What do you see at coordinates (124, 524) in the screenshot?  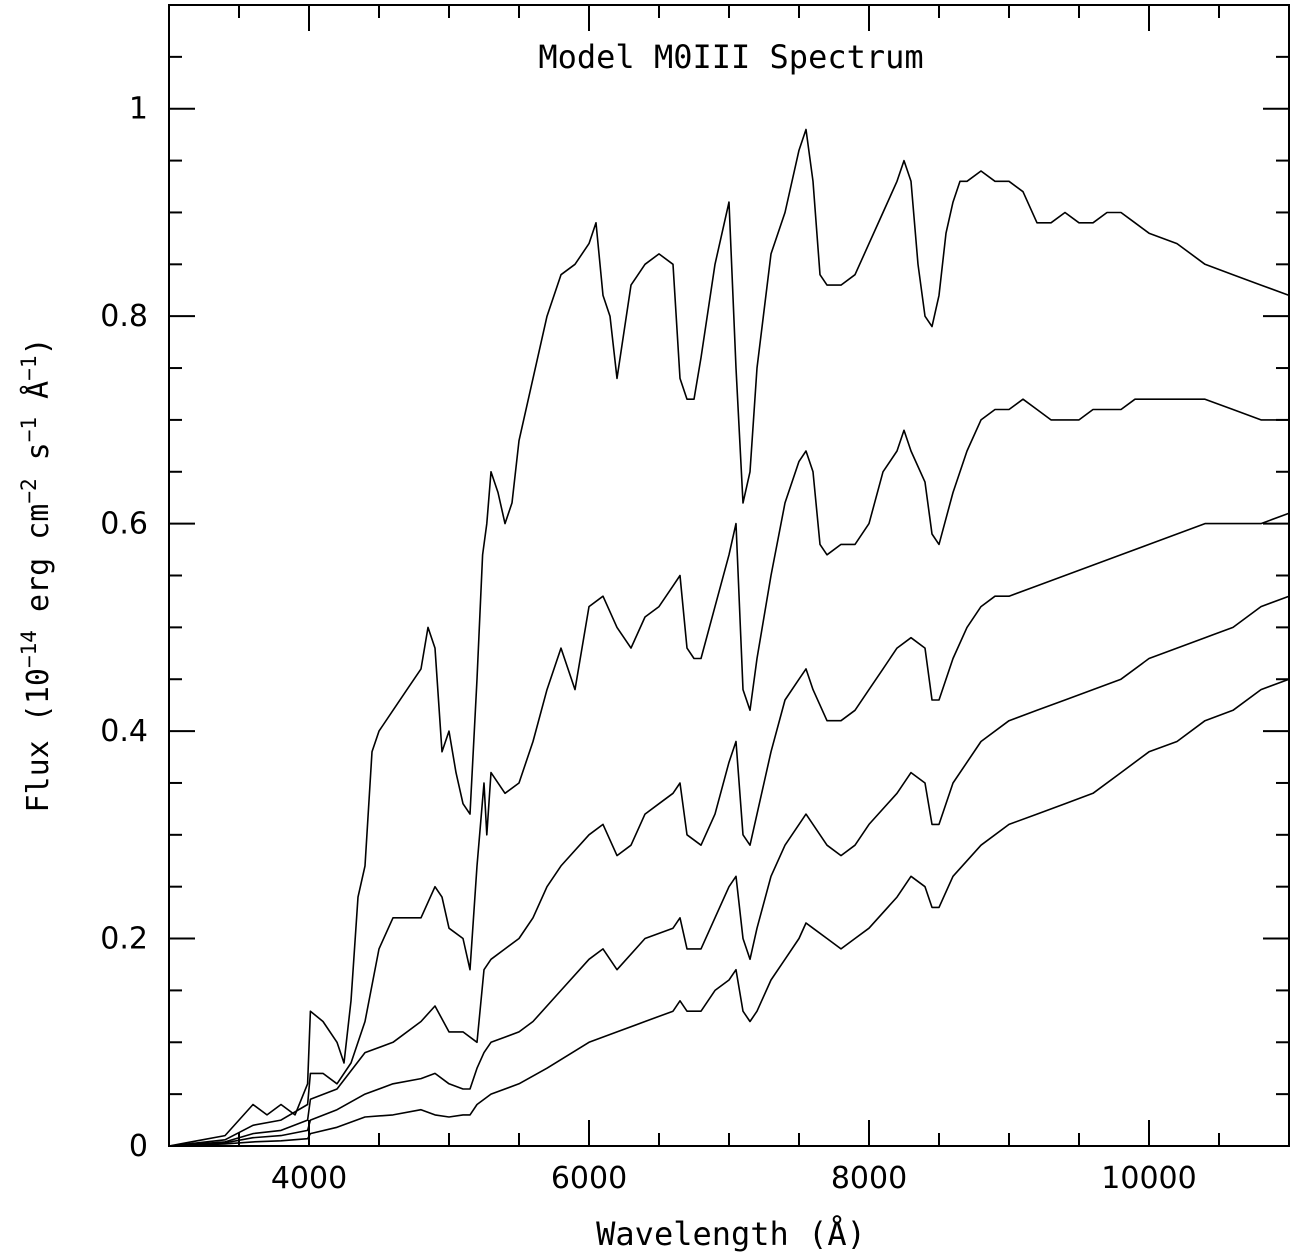 I see `y-tick-label: 0.6` at bounding box center [124, 524].